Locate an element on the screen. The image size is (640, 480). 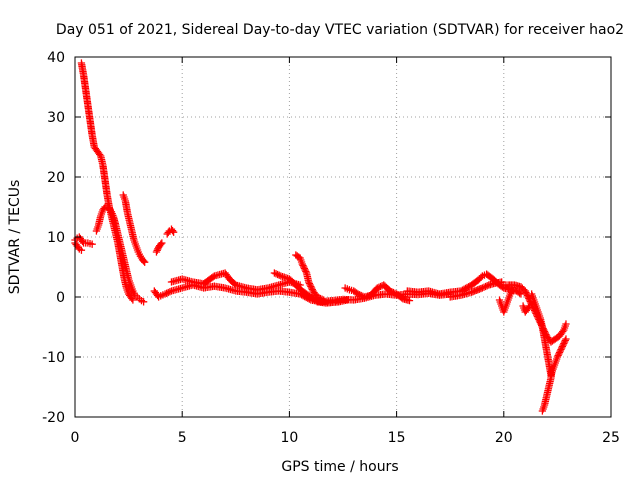
y-tick-label: -20 is located at coordinates (53, 418).